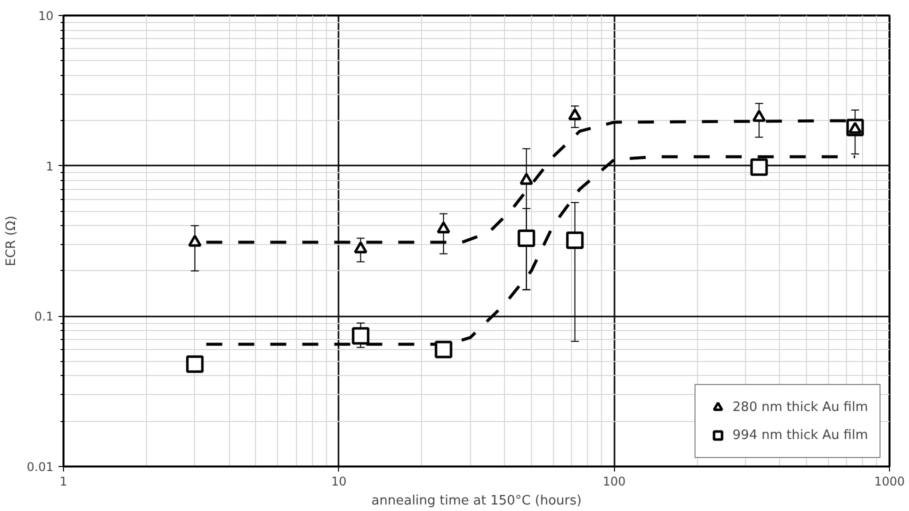  Describe the element at coordinates (11, 241) in the screenshot. I see `y-axis-title: ECR (Ω)` at that location.